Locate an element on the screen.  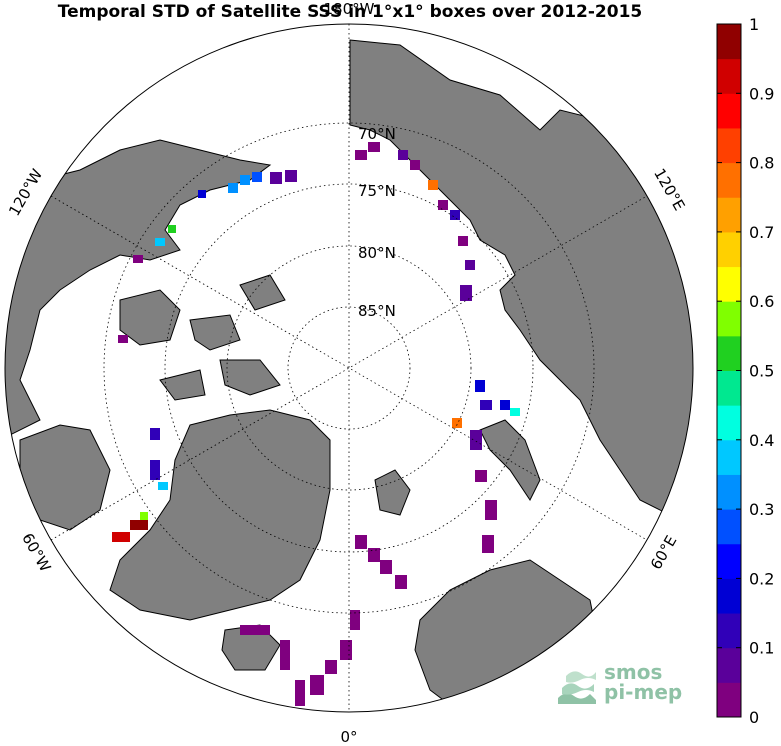
colorbar-tick-label: 0.4 is located at coordinates (761, 440).